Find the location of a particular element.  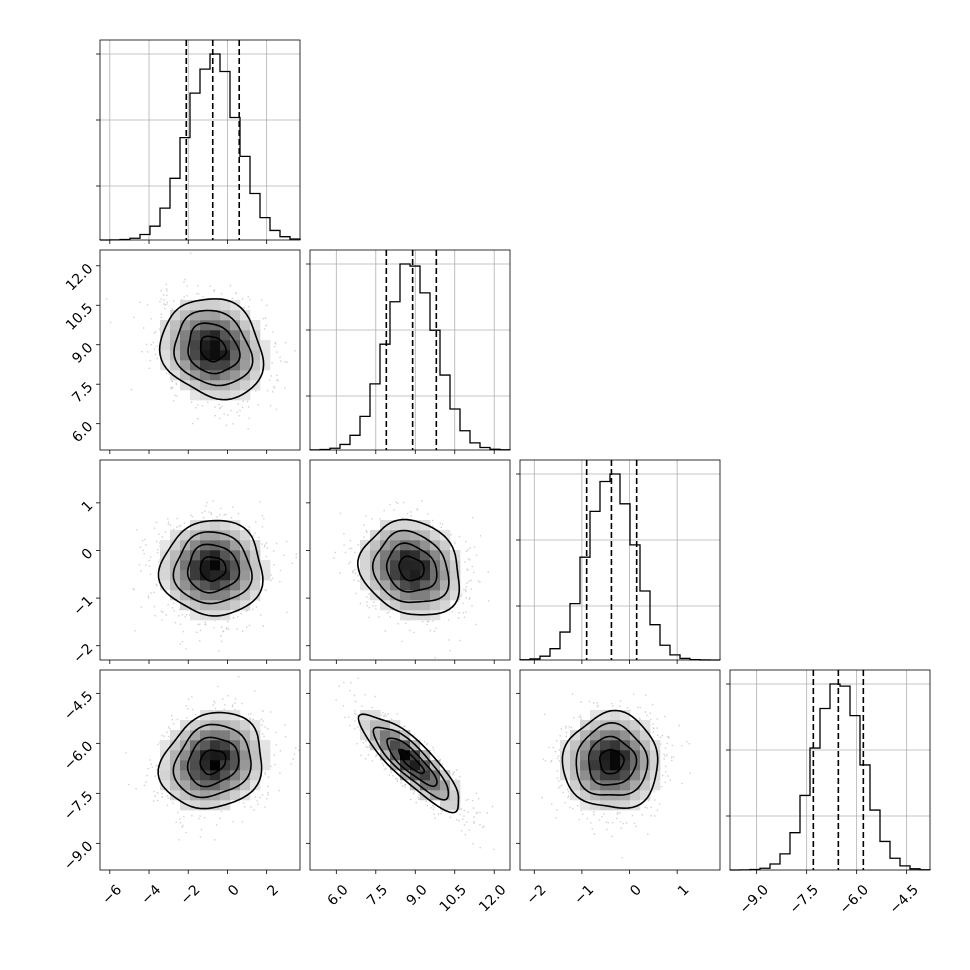

x-tick-label: 10.5 is located at coordinates (453, 898).